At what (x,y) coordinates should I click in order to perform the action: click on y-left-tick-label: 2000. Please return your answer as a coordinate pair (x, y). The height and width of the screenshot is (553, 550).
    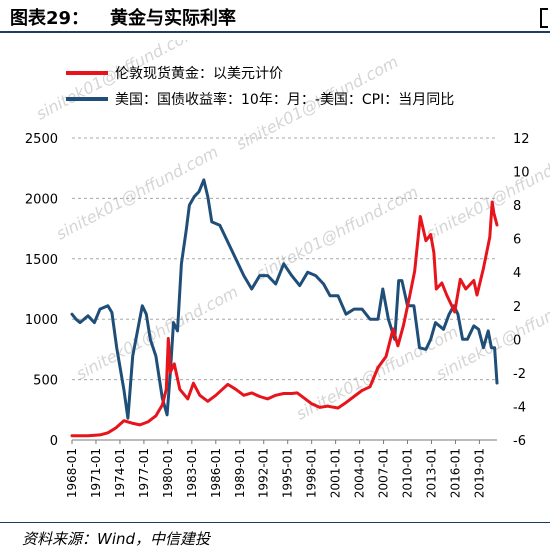
    Looking at the image, I should click on (41, 199).